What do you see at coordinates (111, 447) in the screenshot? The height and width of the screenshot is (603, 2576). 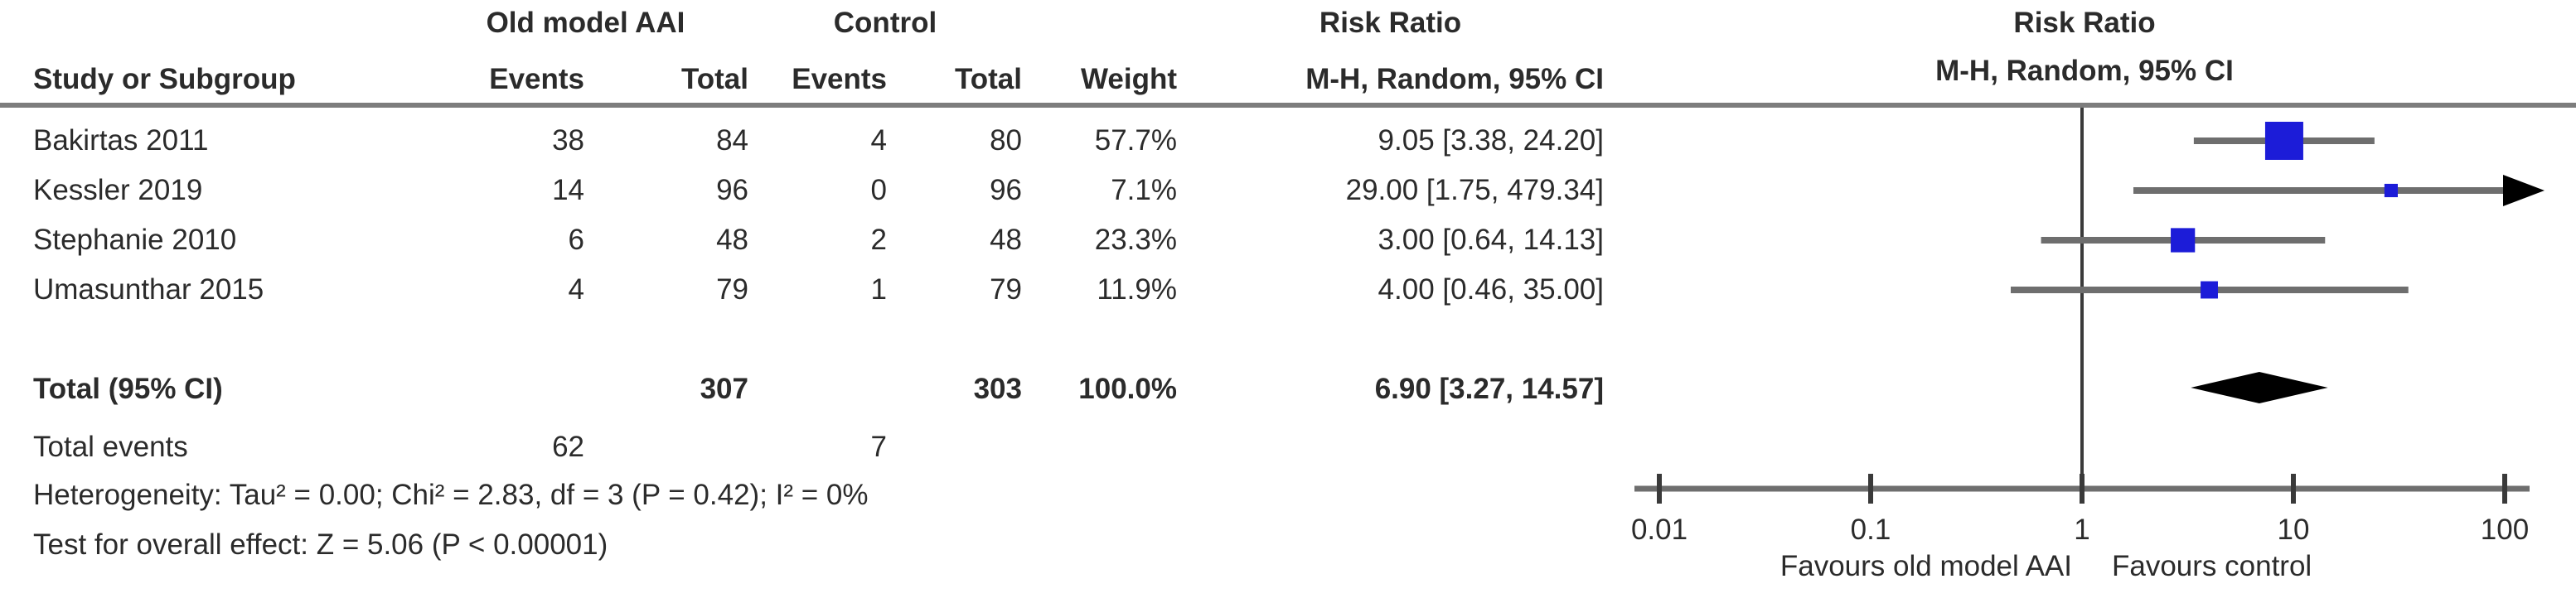 I see `total-events-label: Total events` at bounding box center [111, 447].